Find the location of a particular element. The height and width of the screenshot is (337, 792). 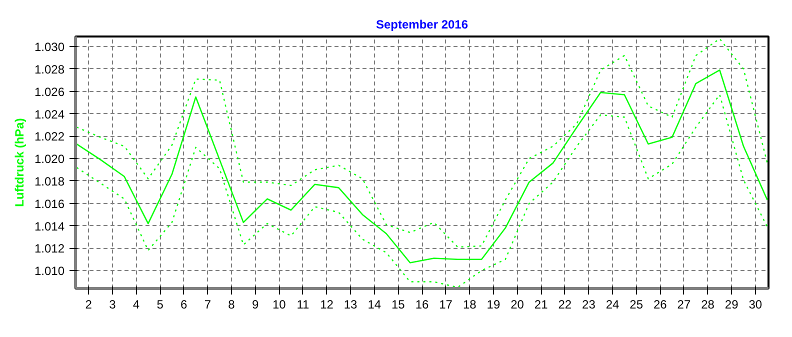

x-tick-label: 14 is located at coordinates (375, 305).